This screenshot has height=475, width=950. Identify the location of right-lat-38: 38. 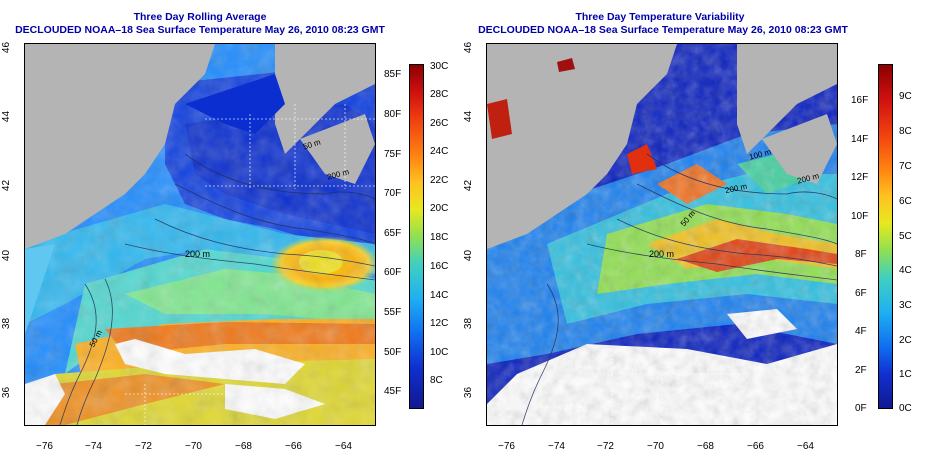
(469, 323).